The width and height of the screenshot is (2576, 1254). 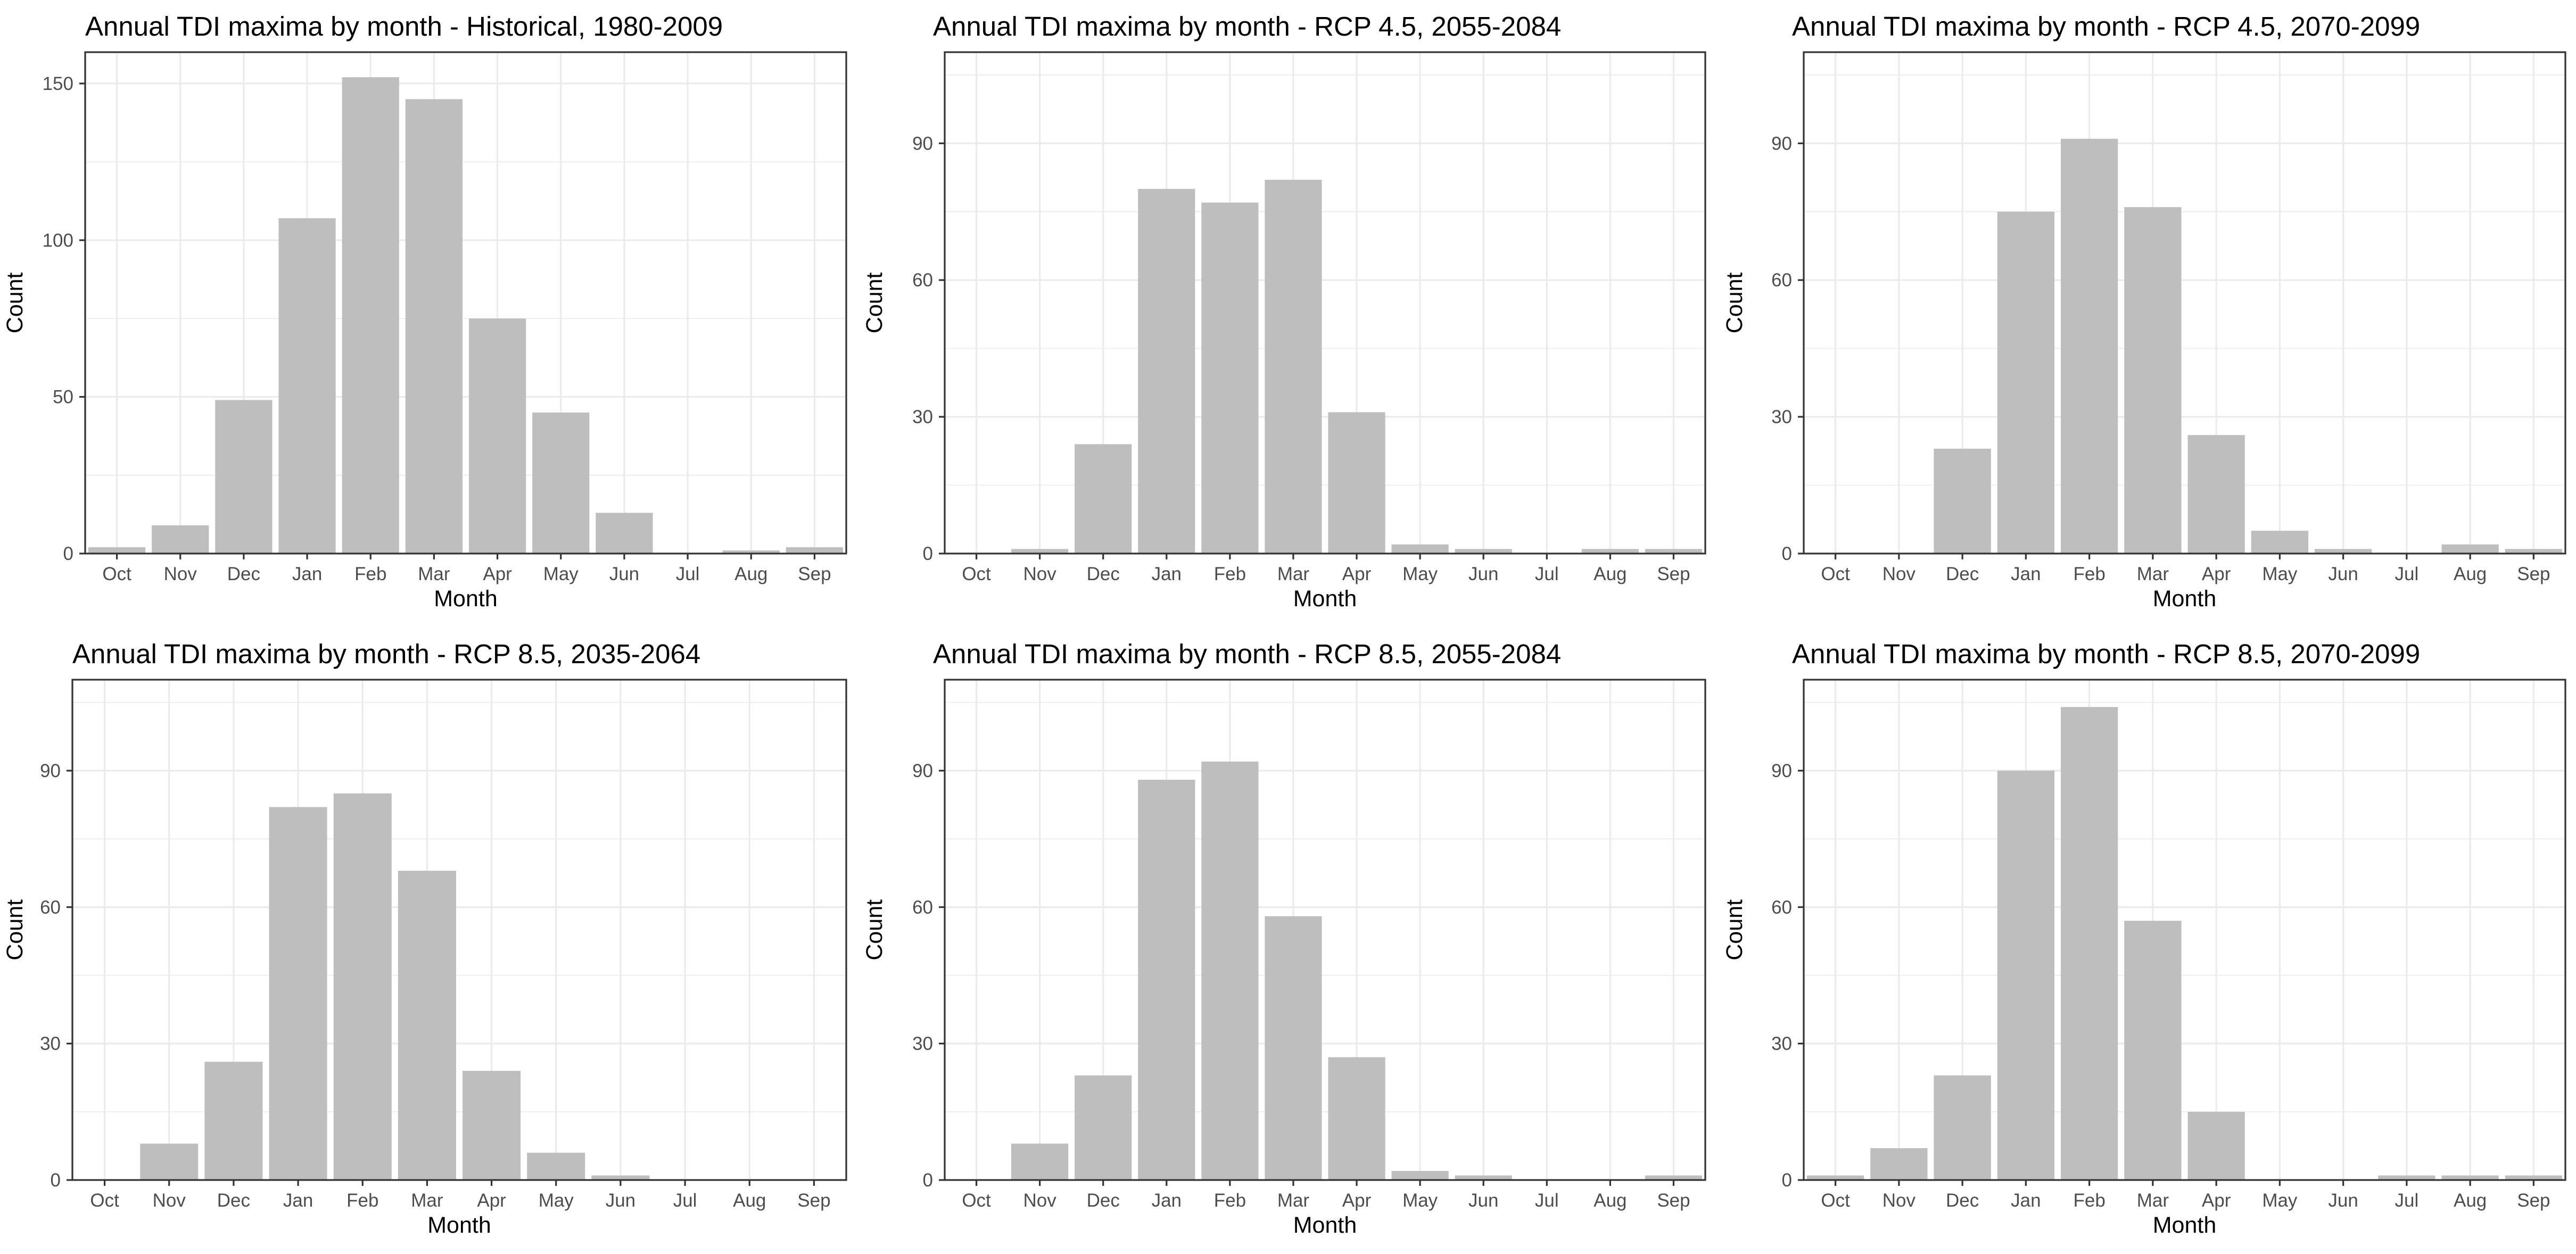 What do you see at coordinates (117, 550) in the screenshot?
I see `bar-oct` at bounding box center [117, 550].